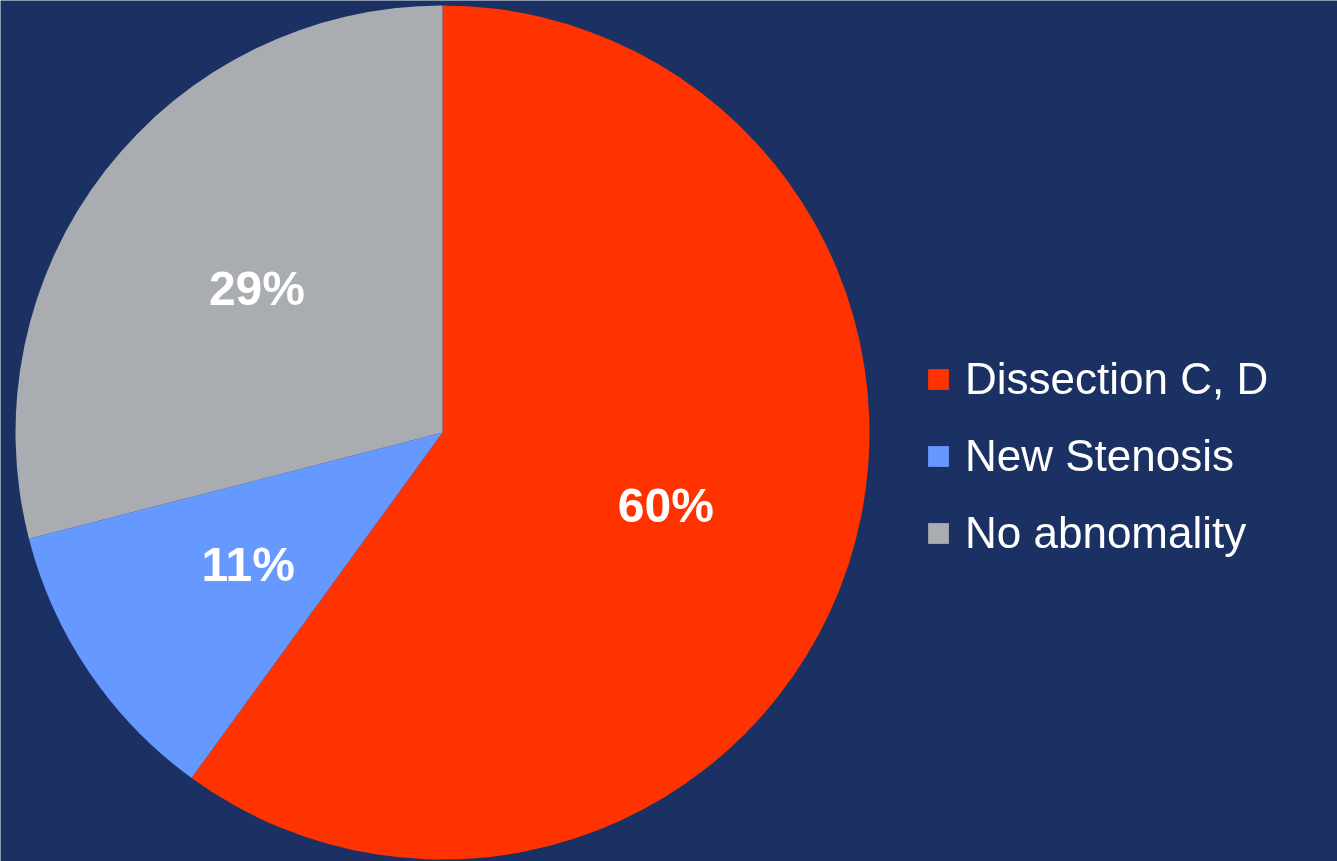  What do you see at coordinates (1100, 456) in the screenshot?
I see `legend-label: New Stenosis` at bounding box center [1100, 456].